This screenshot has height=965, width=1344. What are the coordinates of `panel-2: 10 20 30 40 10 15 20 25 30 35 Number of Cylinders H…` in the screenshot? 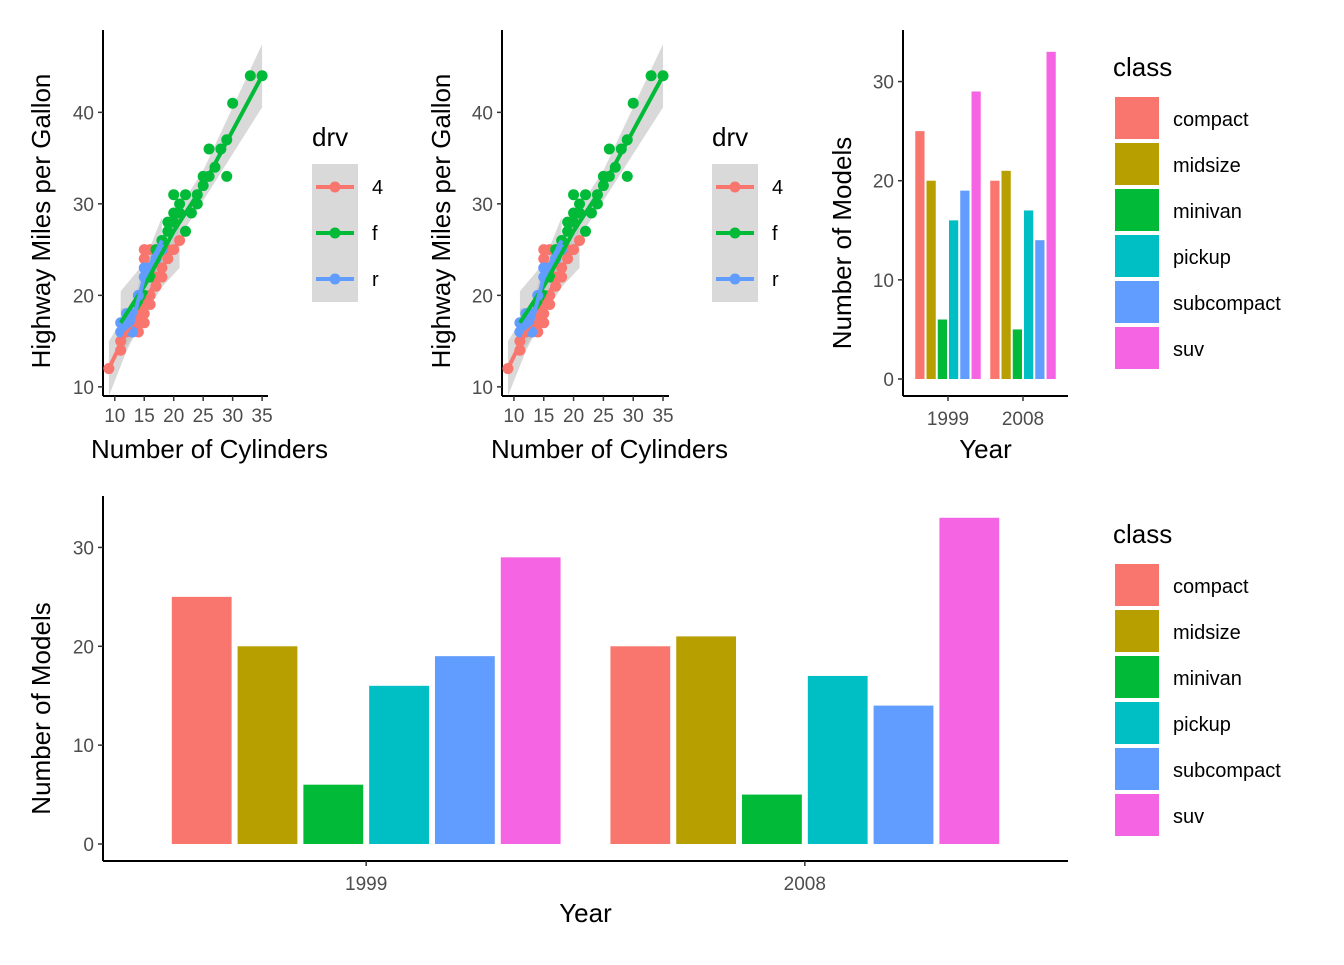 It's located at (604, 247).